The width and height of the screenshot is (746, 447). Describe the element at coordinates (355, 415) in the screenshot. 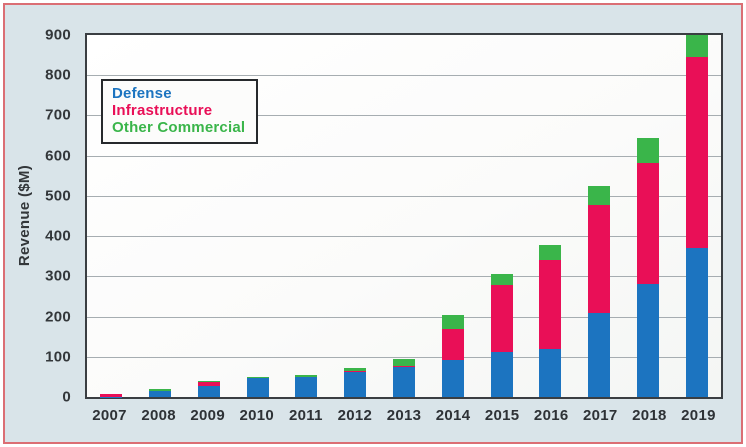

I see `x-tick-label-2012: 2012` at that location.